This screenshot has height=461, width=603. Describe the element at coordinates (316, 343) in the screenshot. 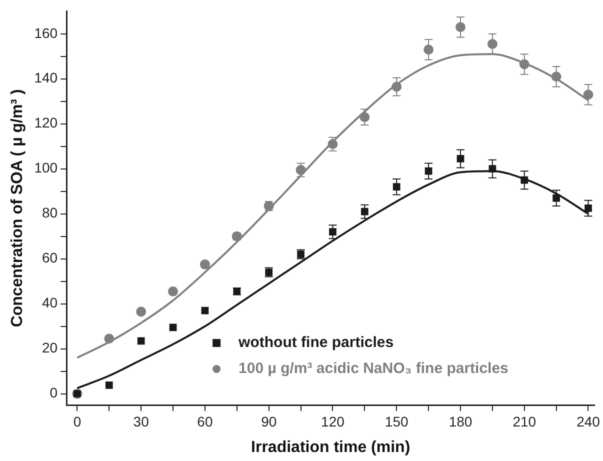

I see `legend-label: wothout fine particles` at that location.